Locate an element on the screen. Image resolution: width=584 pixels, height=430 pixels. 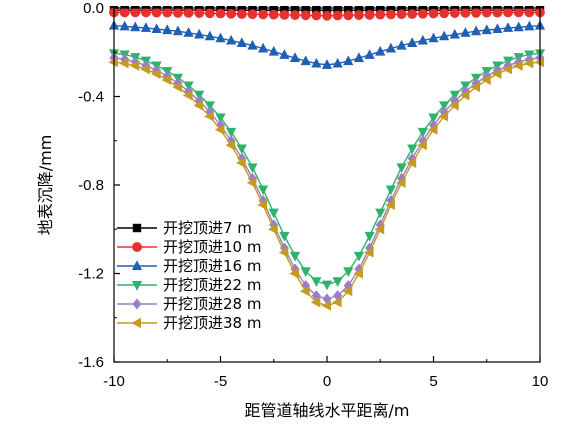
x-tick-label: 10 is located at coordinates (540, 381).